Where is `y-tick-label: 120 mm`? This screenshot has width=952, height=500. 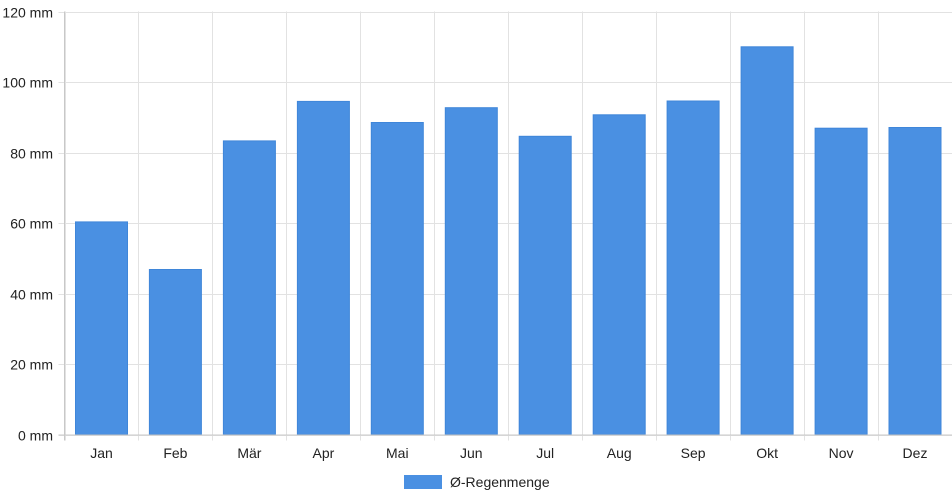
y-tick-label: 120 mm is located at coordinates (27, 13).